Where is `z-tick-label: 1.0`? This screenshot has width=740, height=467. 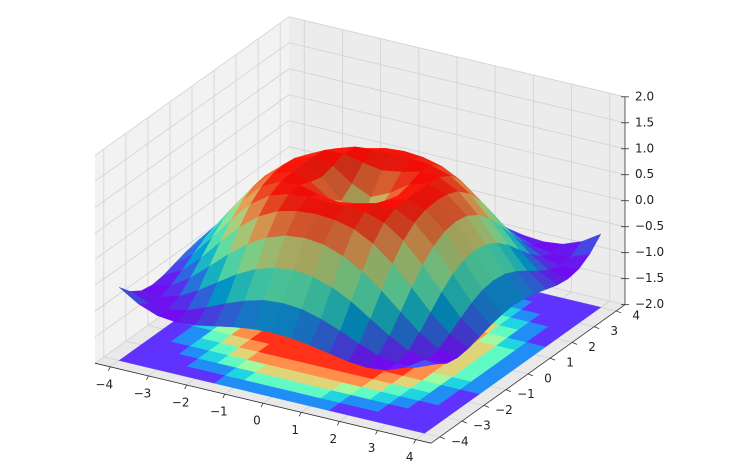 z-tick-label: 1.0 is located at coordinates (644, 148).